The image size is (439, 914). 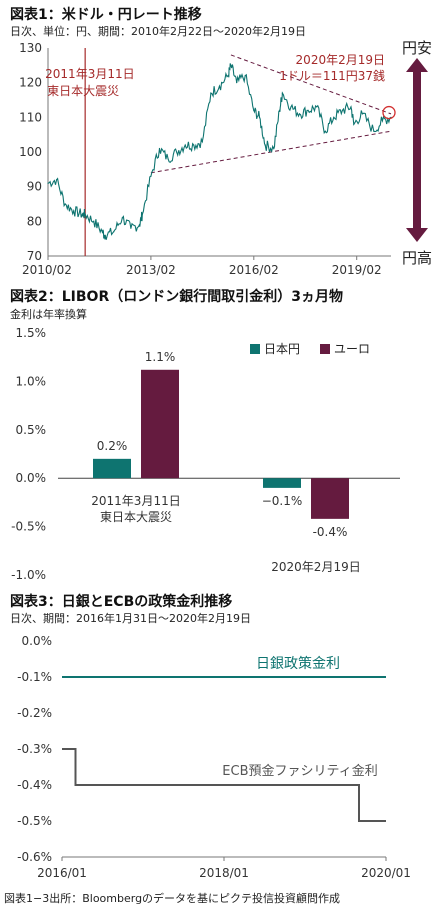 I want to click on y-tick-label: -0.1%, so click(x=34, y=677).